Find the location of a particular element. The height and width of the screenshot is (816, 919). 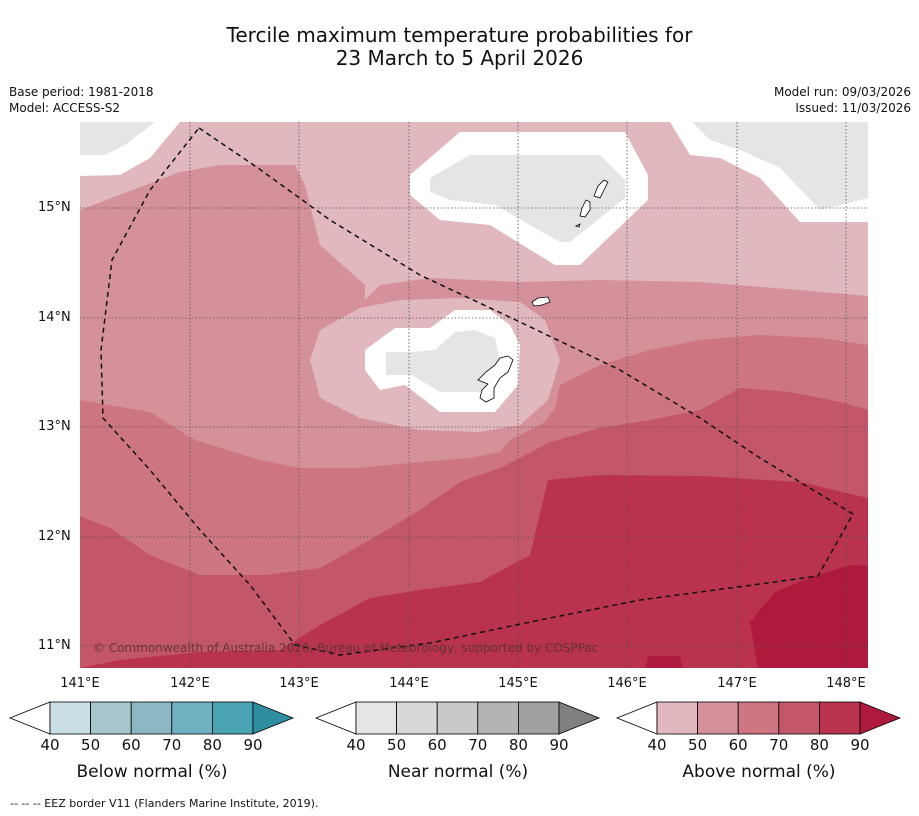

band-90-plus is located at coordinates (809, 616).